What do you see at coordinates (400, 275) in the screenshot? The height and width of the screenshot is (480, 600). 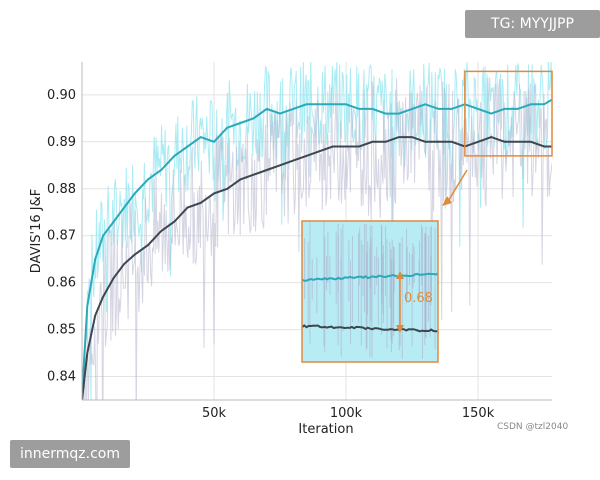 I see `arrow-head-up` at bounding box center [400, 275].